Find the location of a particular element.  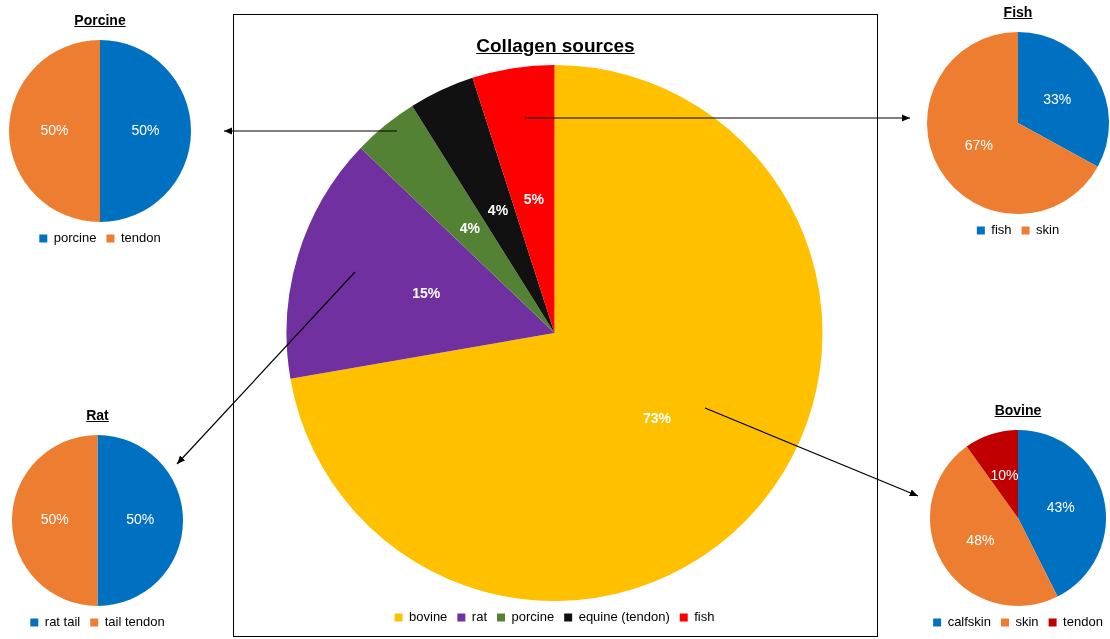

data-label: 43% is located at coordinates (1060, 506).